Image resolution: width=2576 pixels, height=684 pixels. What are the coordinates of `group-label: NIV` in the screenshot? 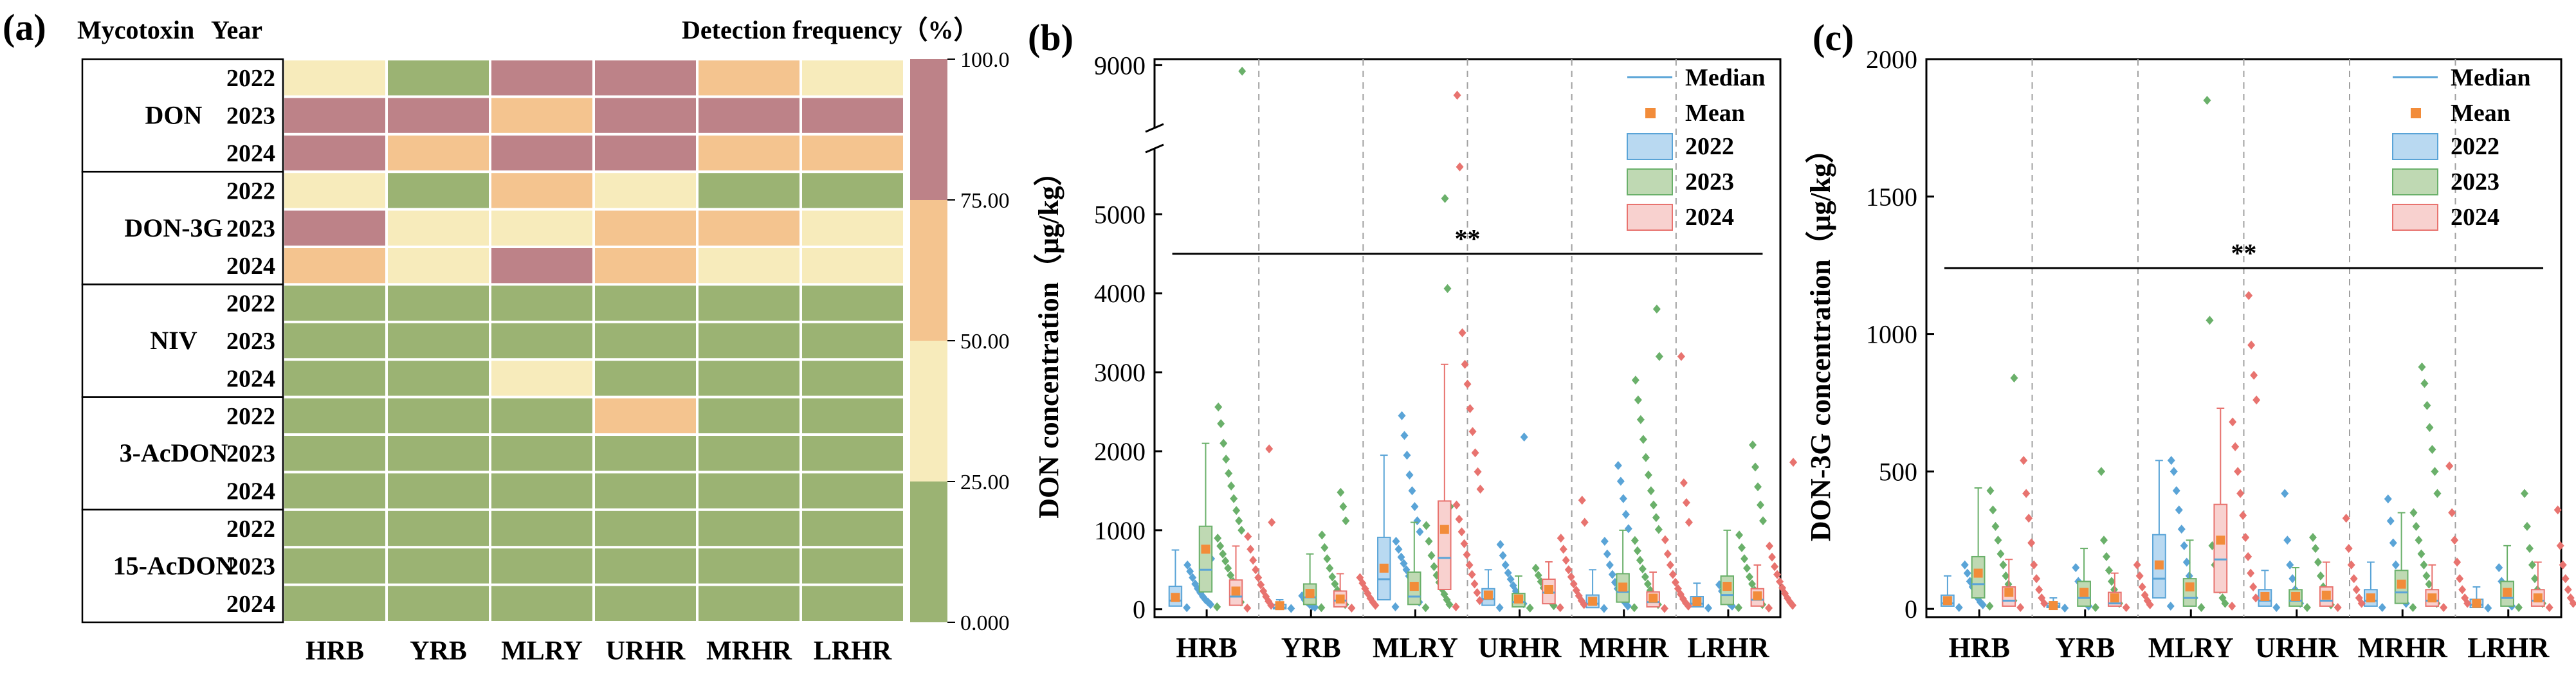 It's located at (173, 340).